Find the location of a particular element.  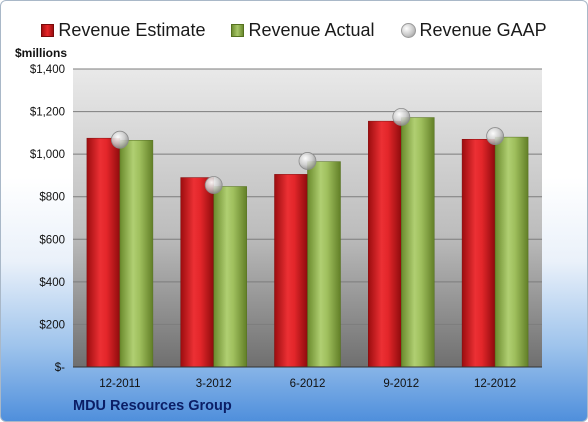

y-tick-label: $1,400 is located at coordinates (47, 70).